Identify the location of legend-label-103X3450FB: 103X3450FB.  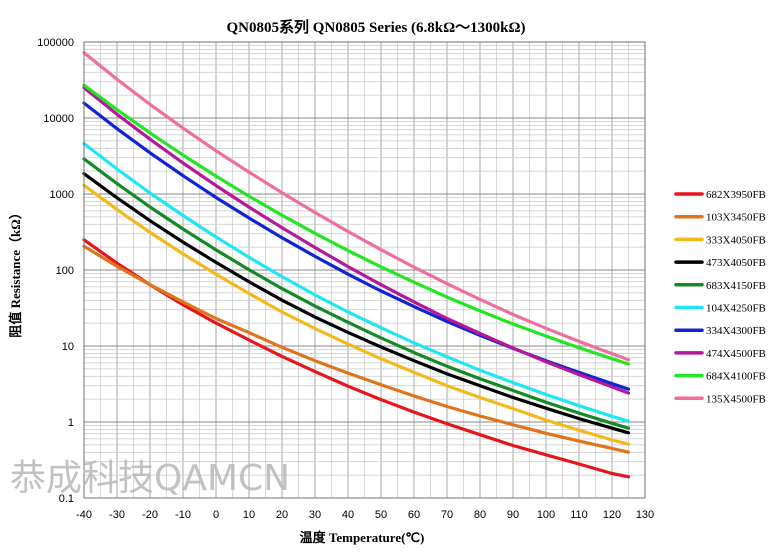
(736, 218).